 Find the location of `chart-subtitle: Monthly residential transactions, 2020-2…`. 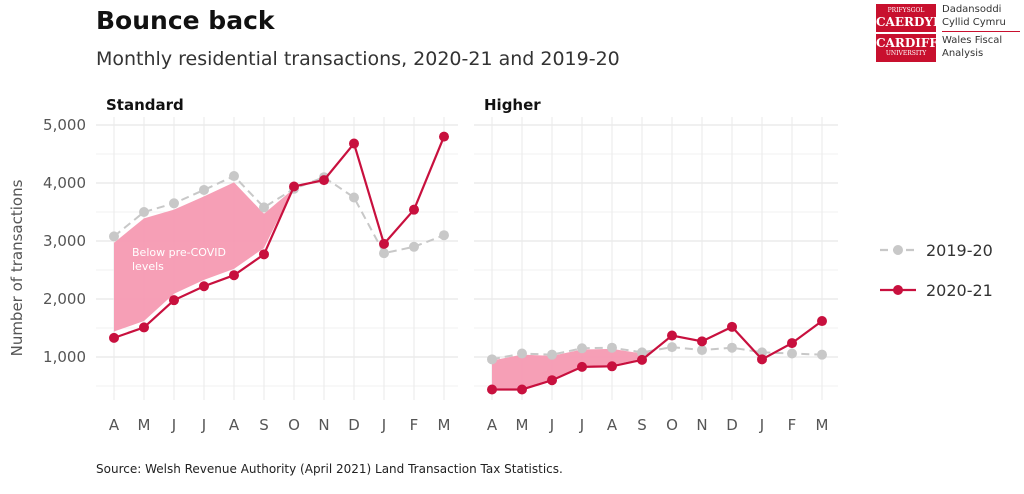

chart-subtitle: Monthly residential transactions, 2020-2… is located at coordinates (358, 59).